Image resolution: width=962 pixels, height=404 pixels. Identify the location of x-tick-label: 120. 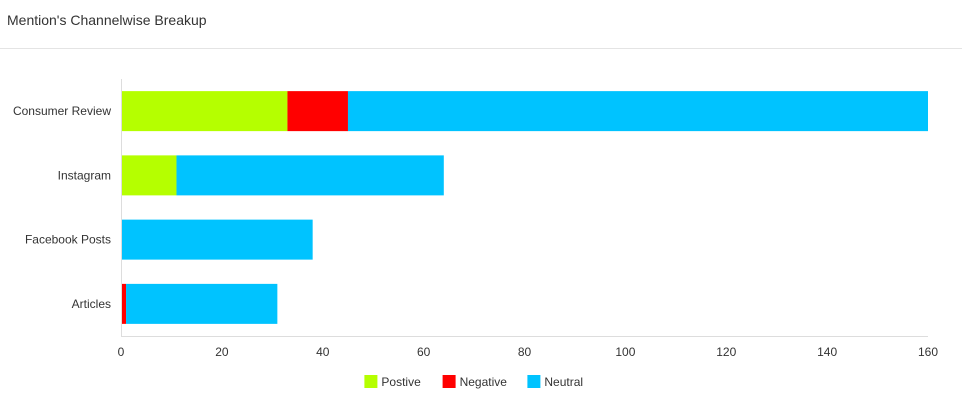
(726, 352).